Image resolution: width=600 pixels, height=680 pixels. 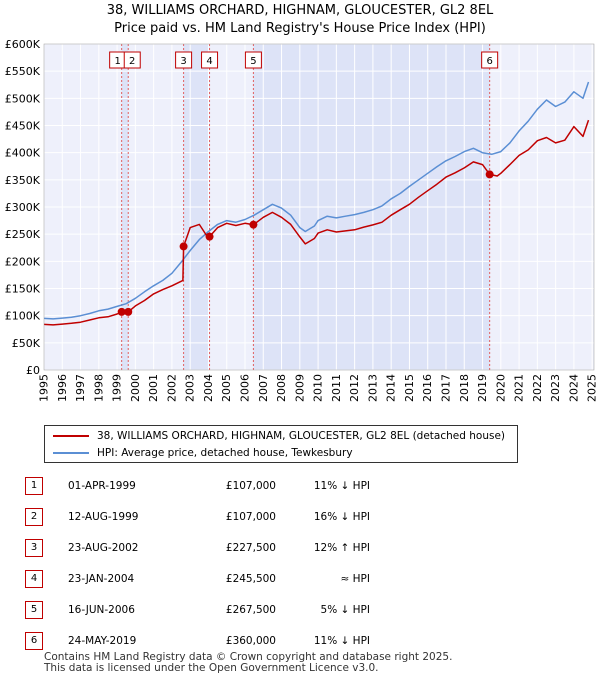 I want to click on sale-hpi-comparison: 16% ↓ HPI, so click(x=341, y=516).